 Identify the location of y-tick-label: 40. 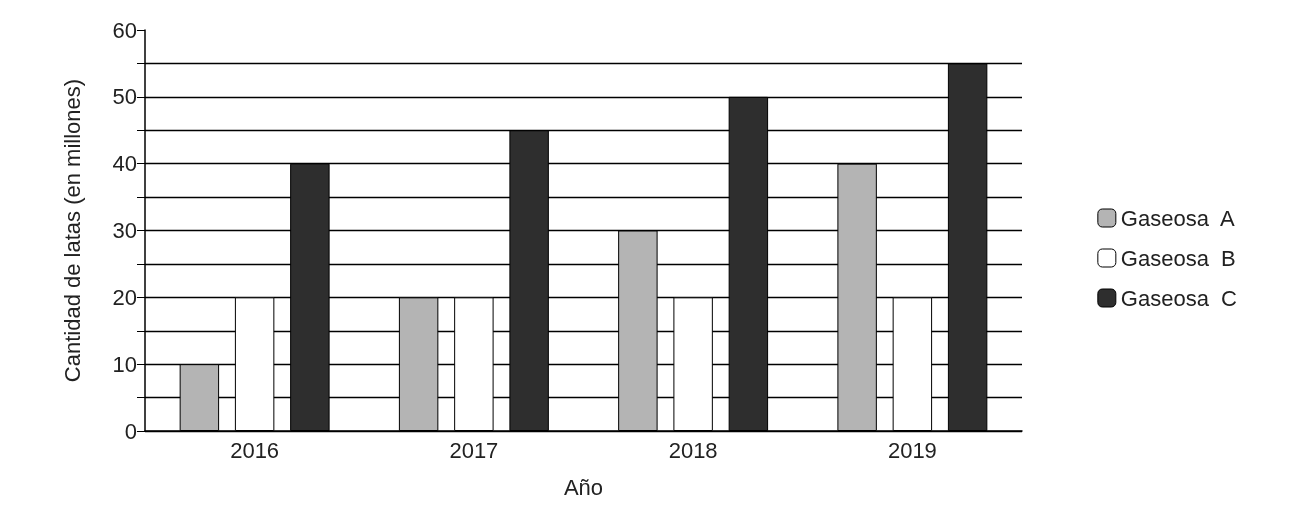
(124, 164).